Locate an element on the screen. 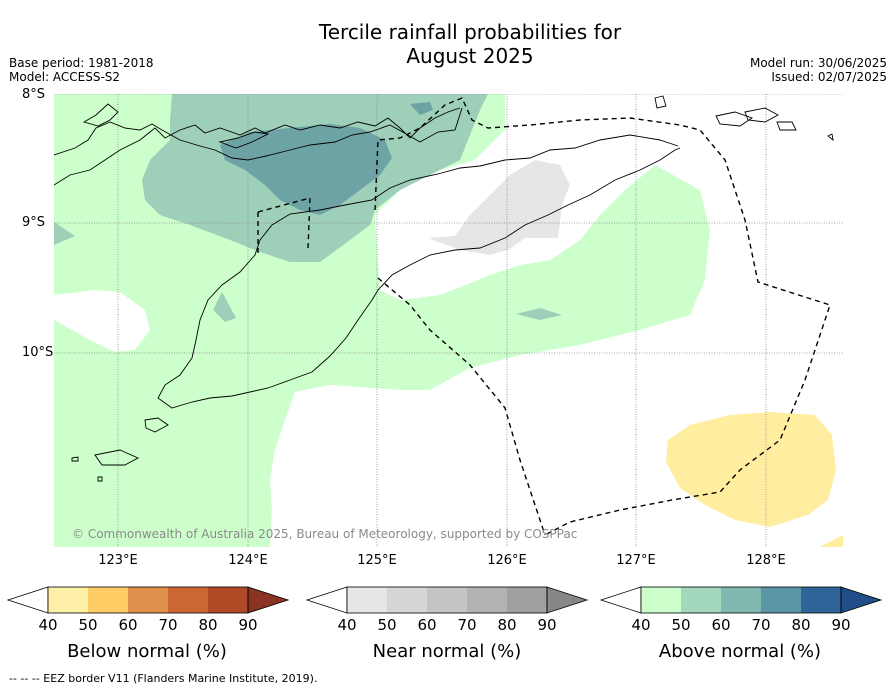  legend-title-near: Near normal (%) is located at coordinates (447, 651).